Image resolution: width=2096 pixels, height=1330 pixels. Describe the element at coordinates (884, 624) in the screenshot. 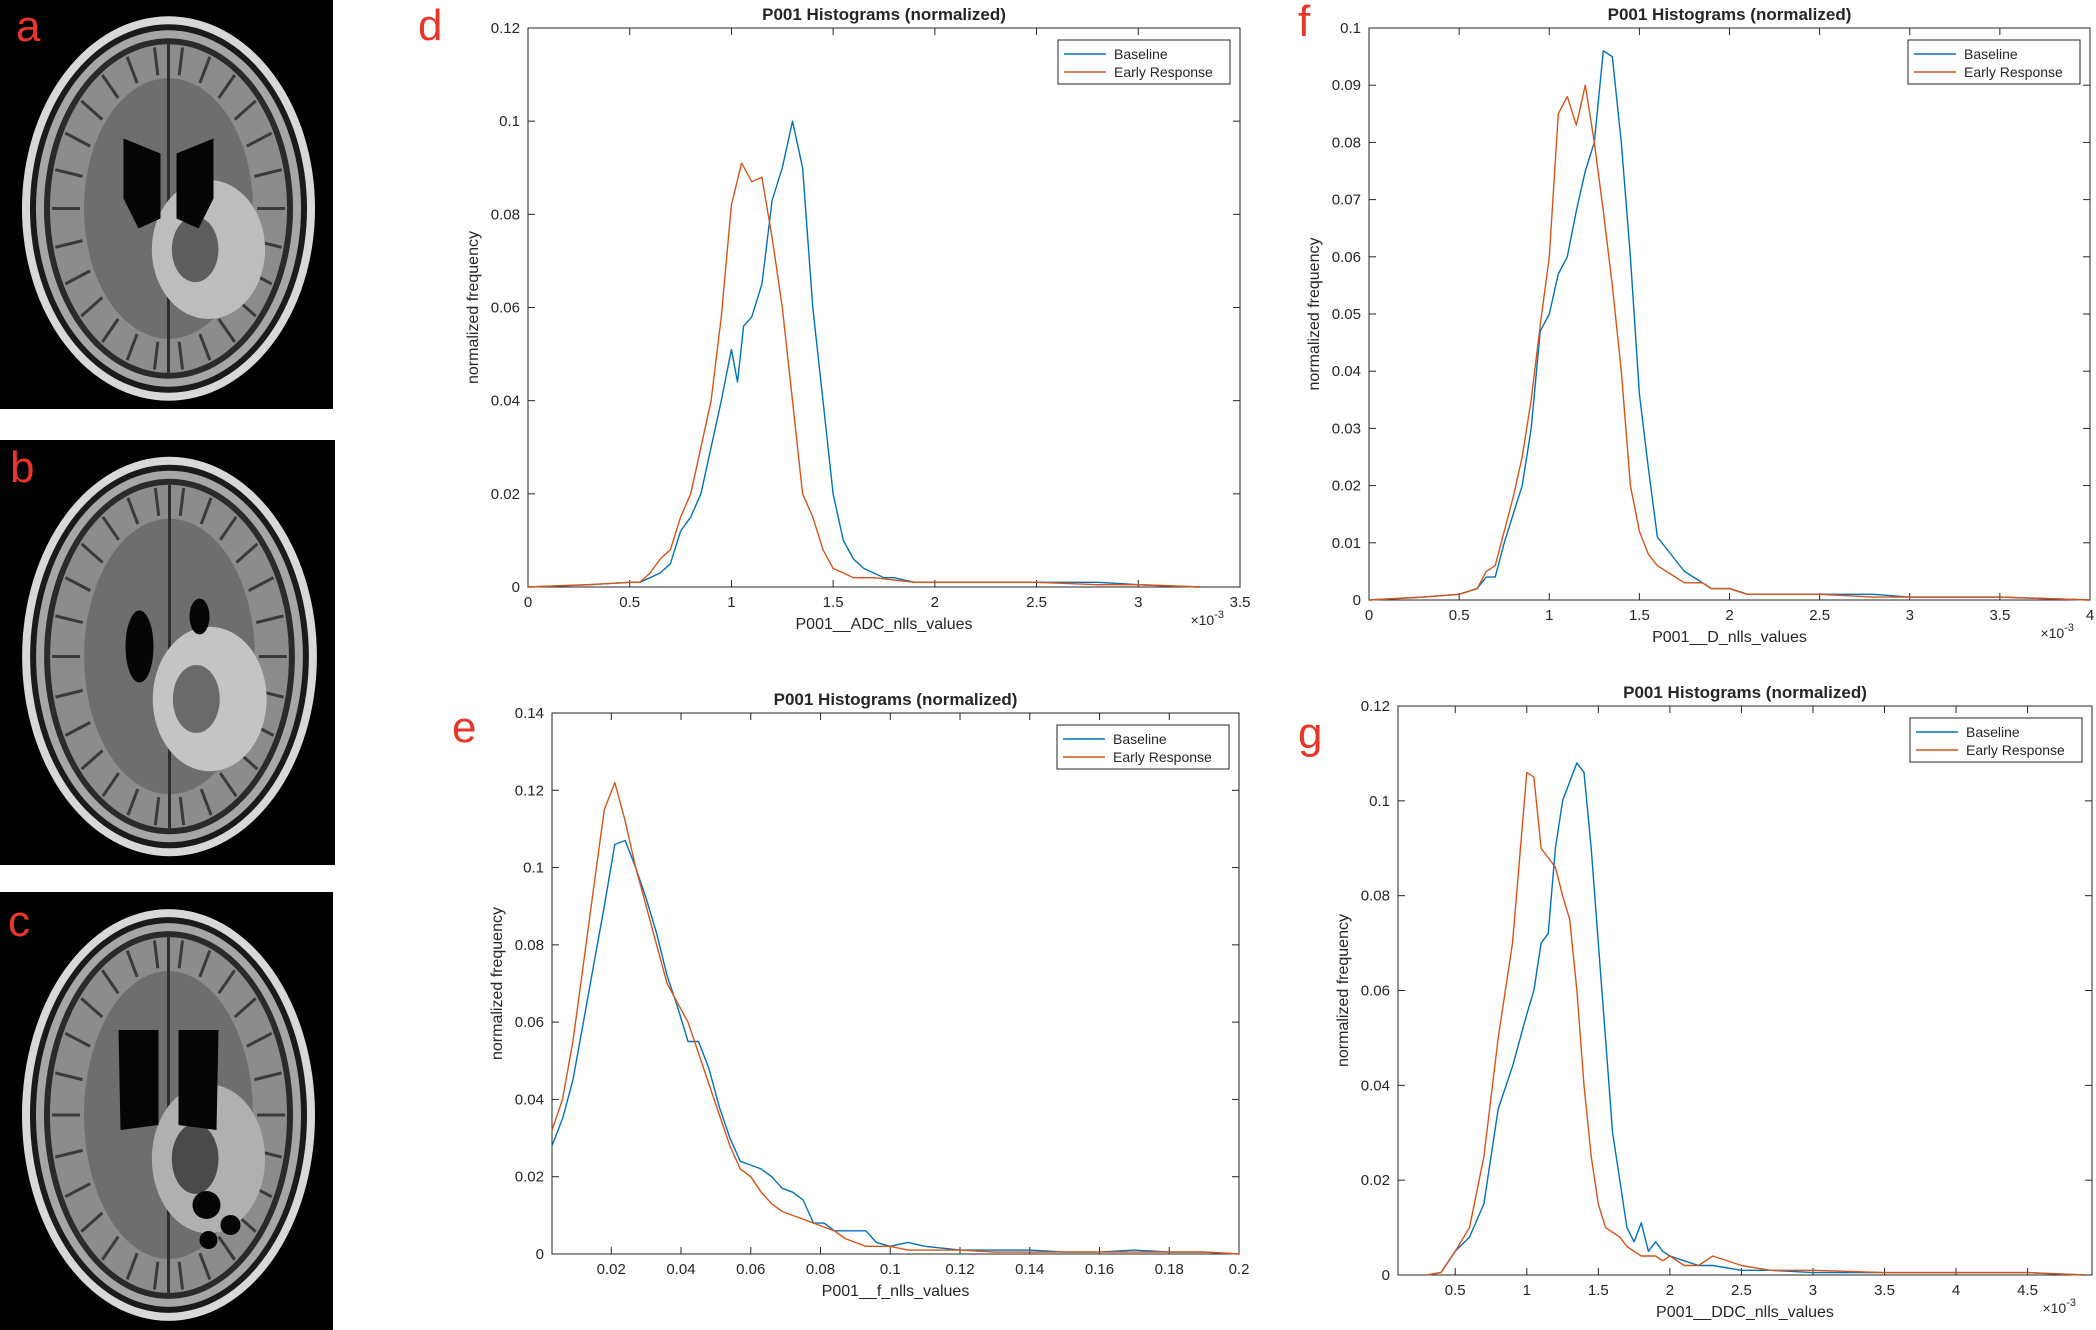

I see `x-axis-label: P001__ADC_nlls_values` at that location.